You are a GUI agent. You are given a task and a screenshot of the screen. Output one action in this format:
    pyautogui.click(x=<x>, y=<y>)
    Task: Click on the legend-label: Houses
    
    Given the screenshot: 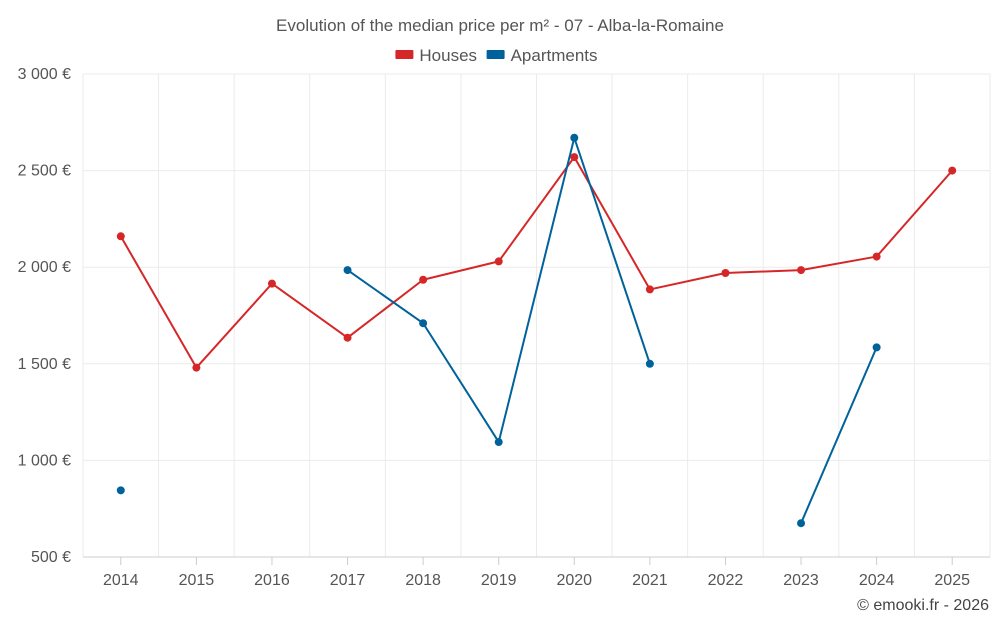 What is the action you would take?
    pyautogui.click(x=448, y=55)
    